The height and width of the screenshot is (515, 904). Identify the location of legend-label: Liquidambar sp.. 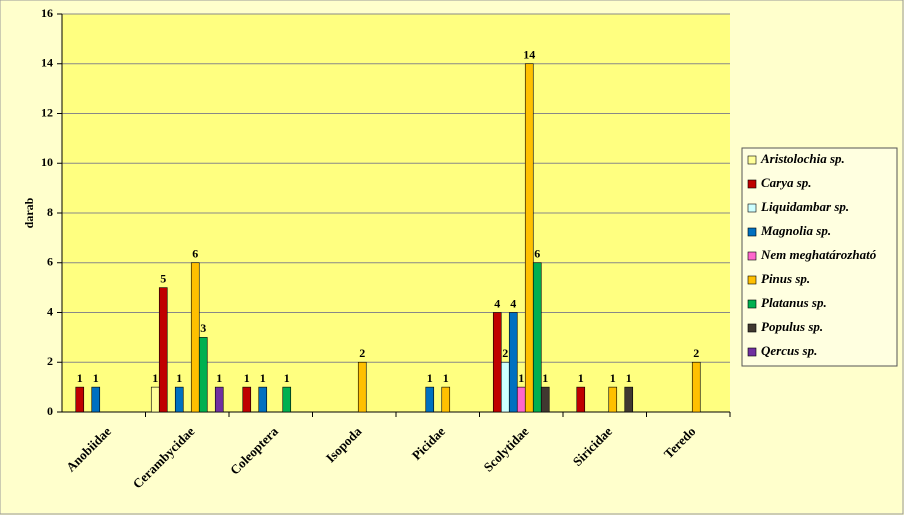
(804, 206).